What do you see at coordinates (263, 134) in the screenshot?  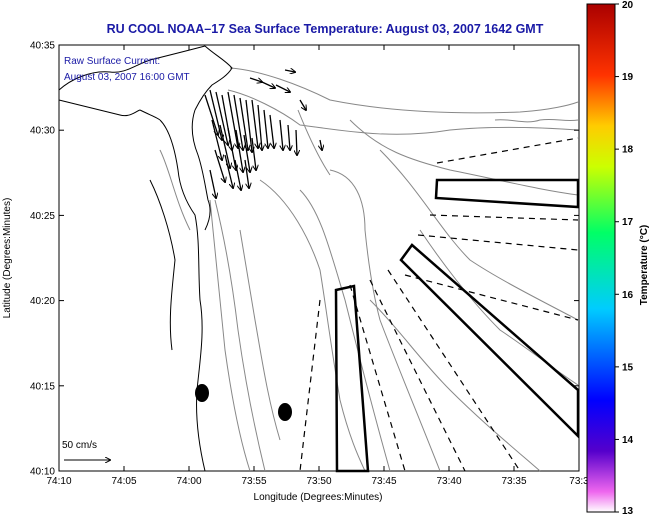 I see `surface-current-vectors` at bounding box center [263, 134].